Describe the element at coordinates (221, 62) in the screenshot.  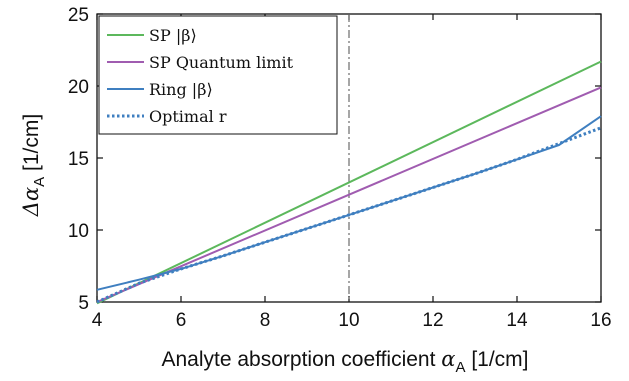
I see `legend-label-2: SP Quantum limit` at that location.